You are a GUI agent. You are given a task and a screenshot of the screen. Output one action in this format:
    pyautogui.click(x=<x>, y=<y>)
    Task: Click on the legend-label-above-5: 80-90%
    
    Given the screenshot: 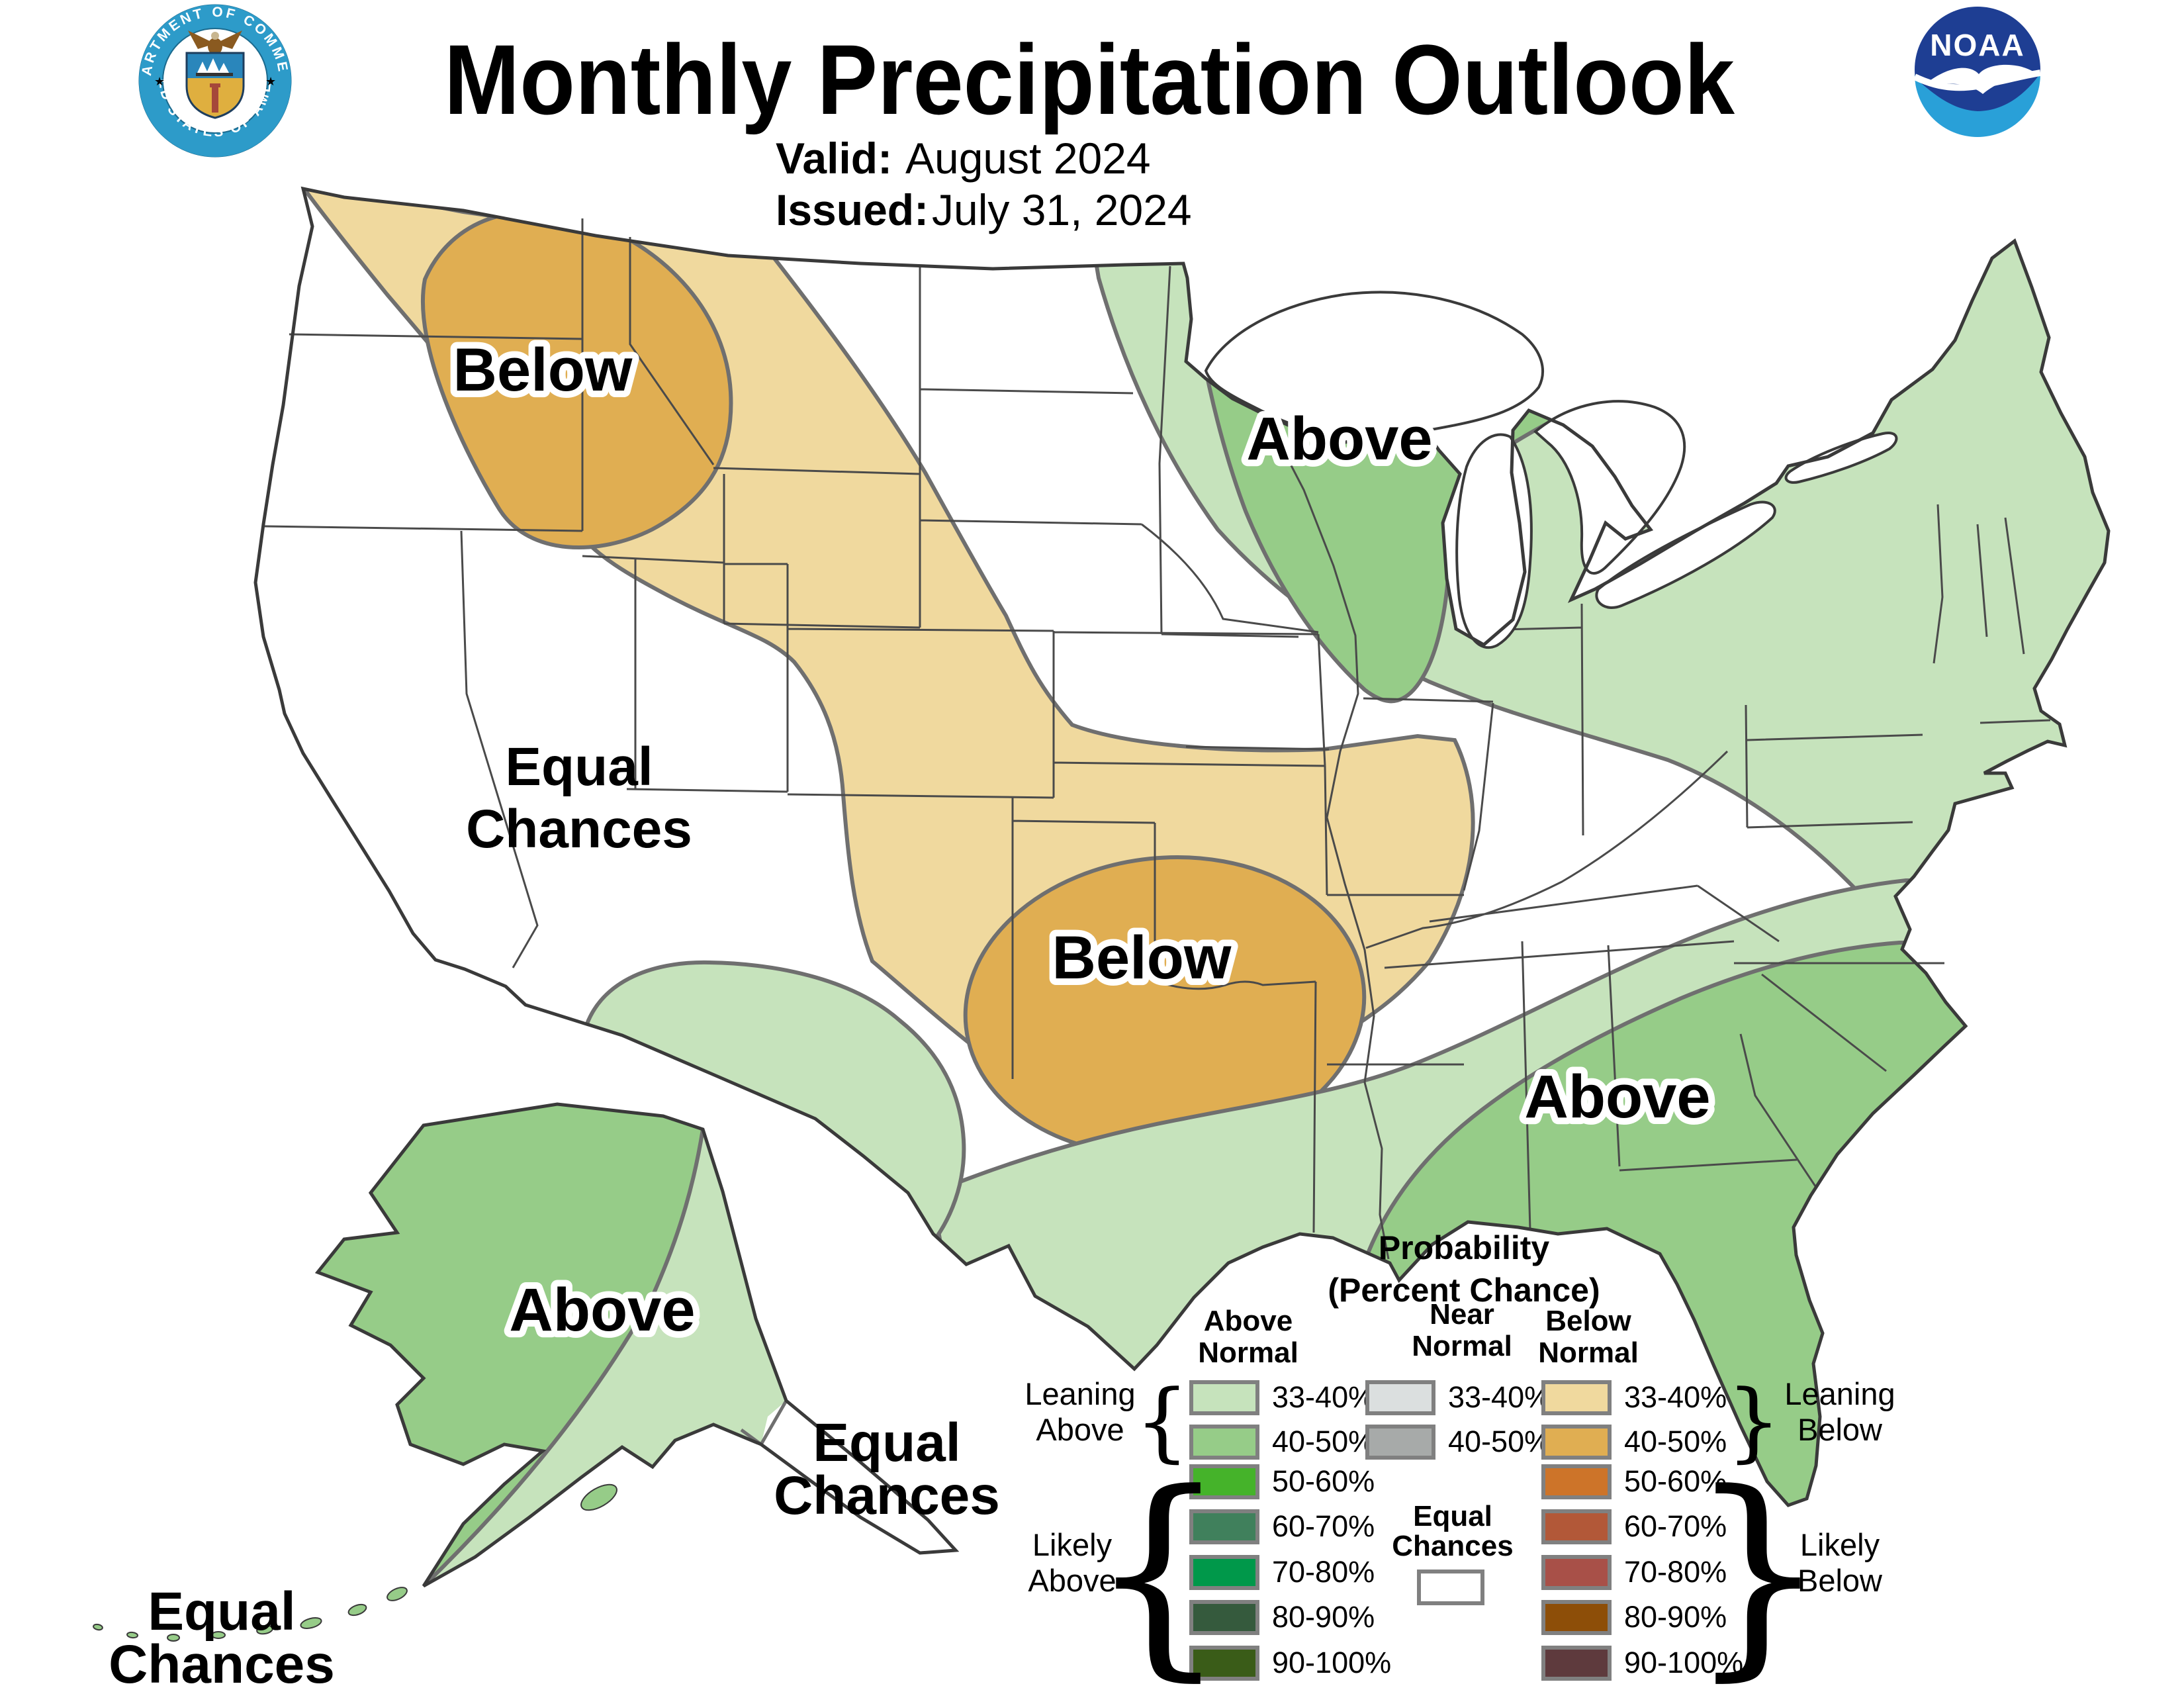 What is the action you would take?
    pyautogui.click(x=1324, y=1617)
    